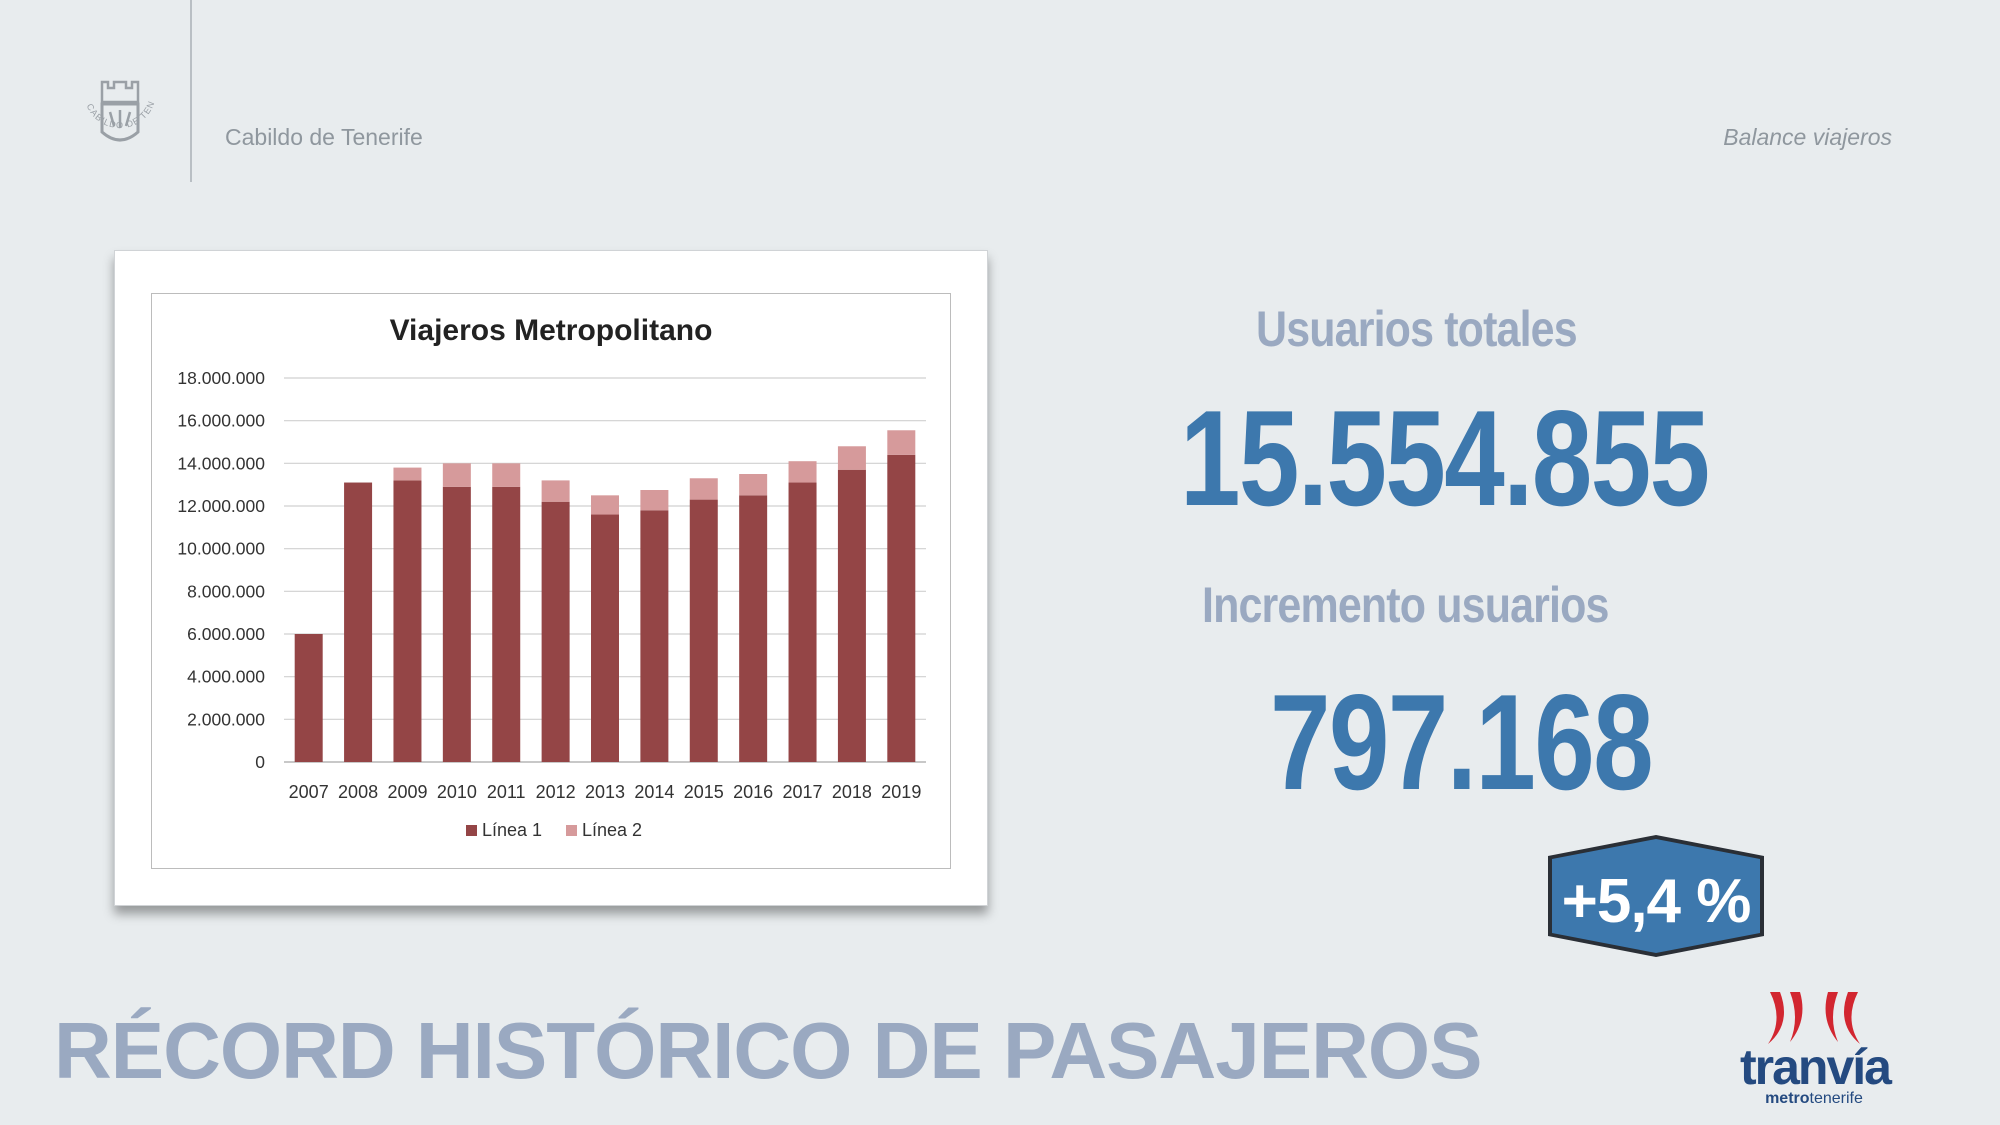 Image resolution: width=2000 pixels, height=1125 pixels. I want to click on chart-title: Viajeros Metropolitano, so click(551, 330).